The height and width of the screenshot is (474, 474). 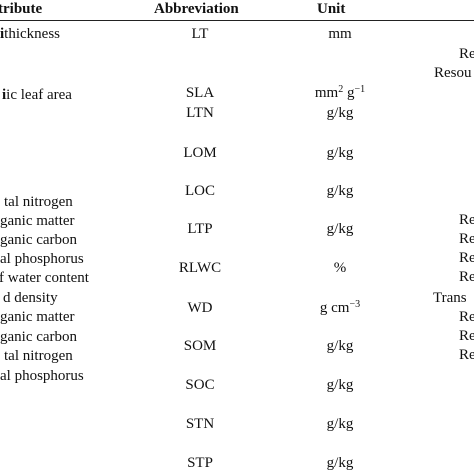 I want to click on abbreviation-cell: LOM, so click(x=200, y=153).